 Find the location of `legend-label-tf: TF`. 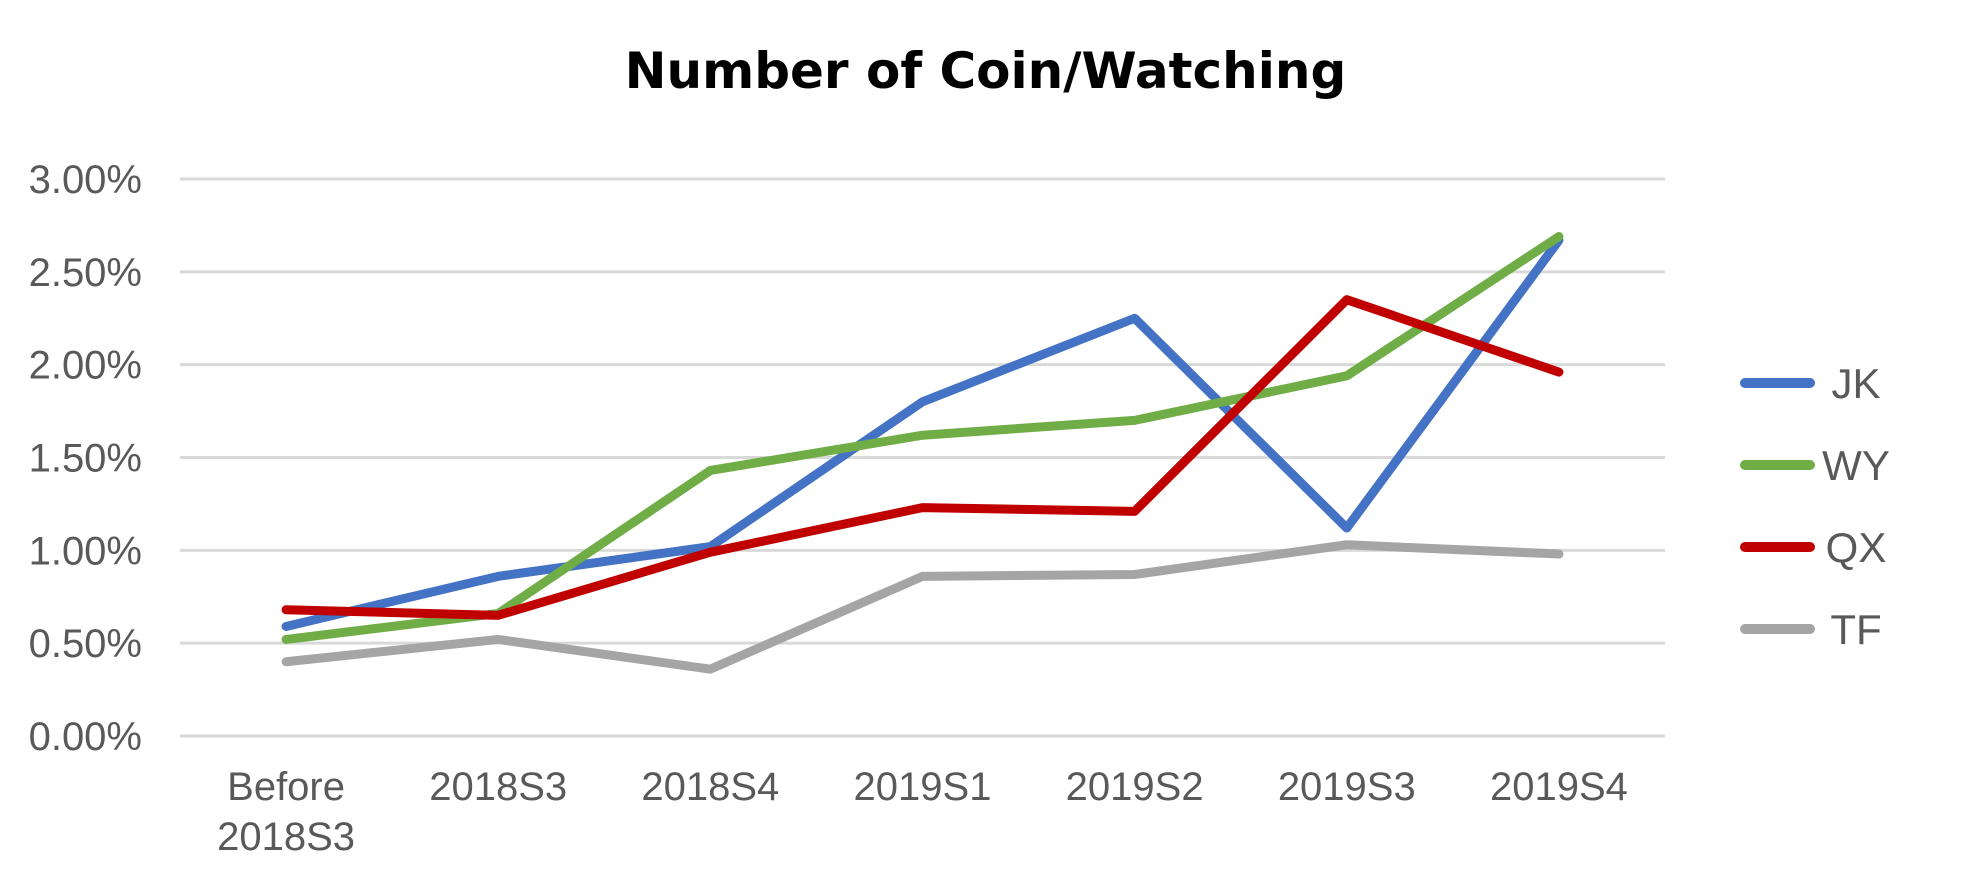

legend-label-tf: TF is located at coordinates (1855, 629).